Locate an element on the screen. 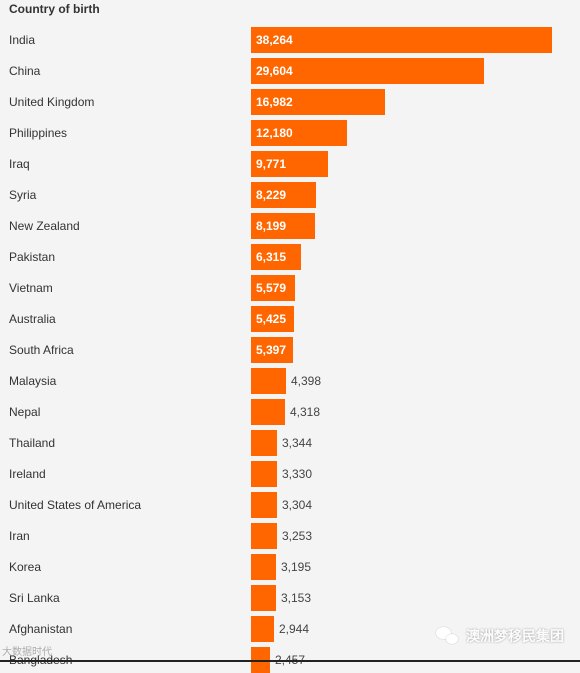  bar-row: China 29,604 is located at coordinates (290, 71).